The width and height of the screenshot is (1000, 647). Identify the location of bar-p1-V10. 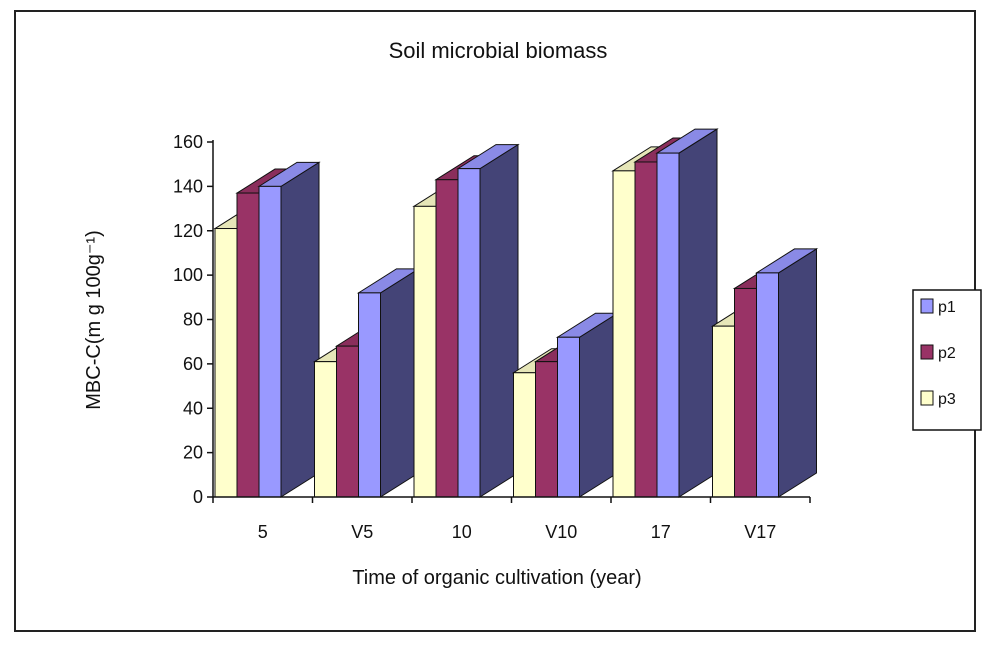
(587, 405).